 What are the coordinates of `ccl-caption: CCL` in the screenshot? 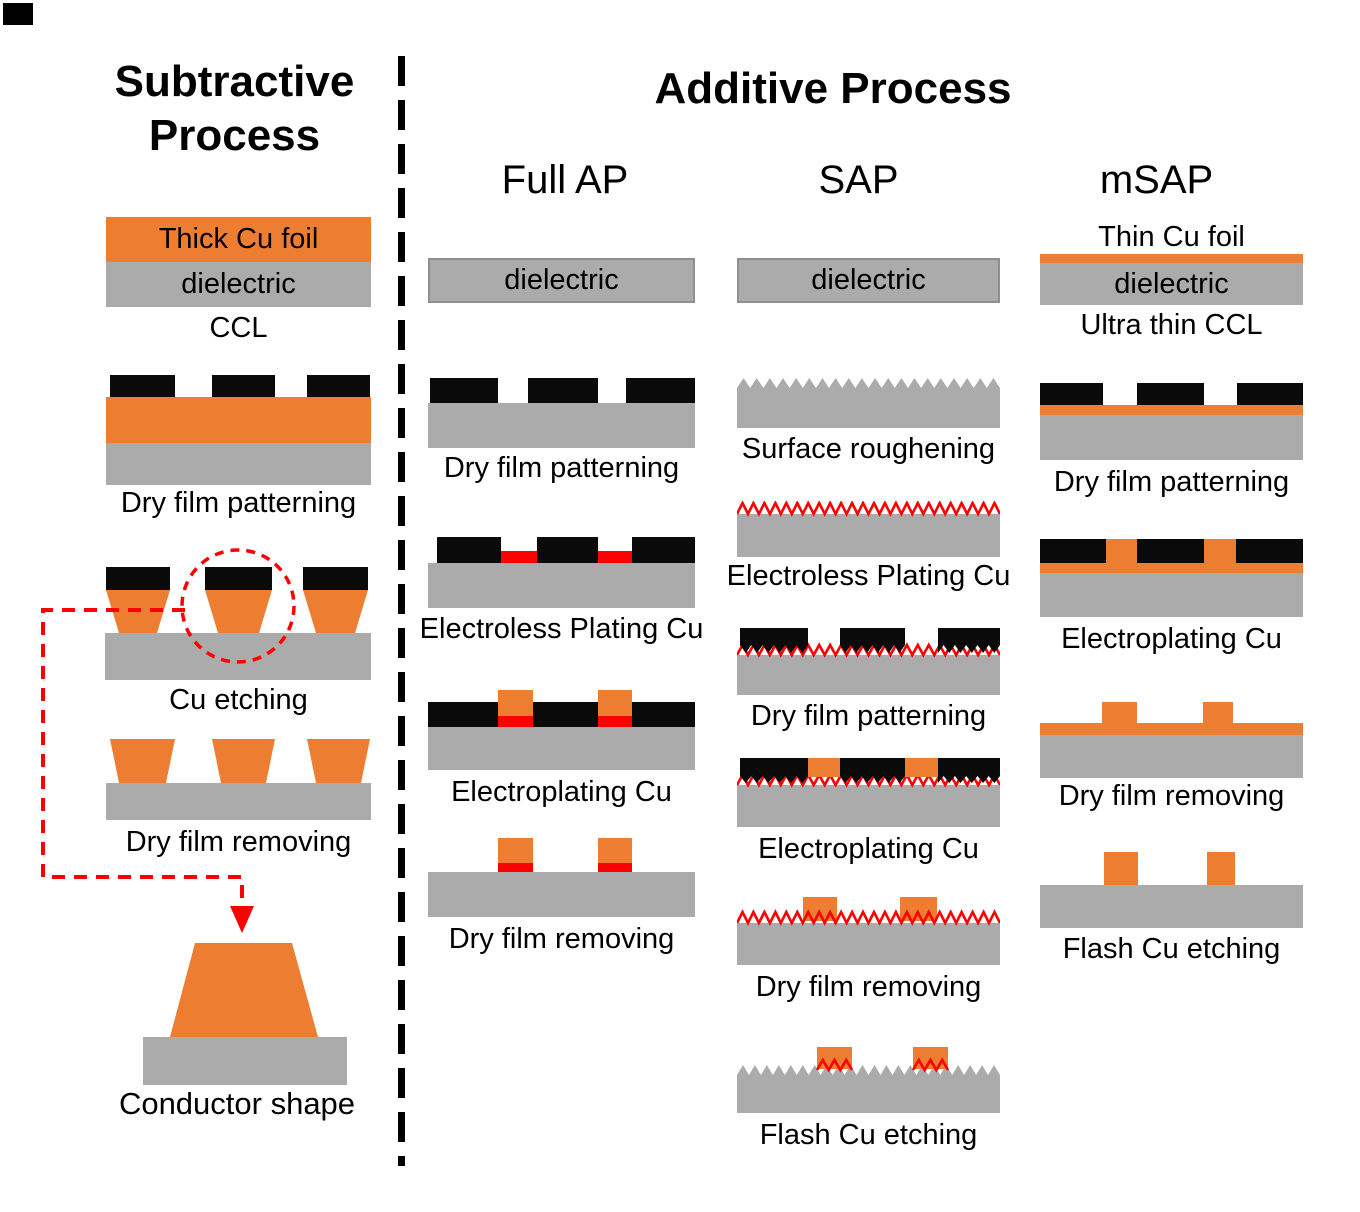 It's located at (238, 328).